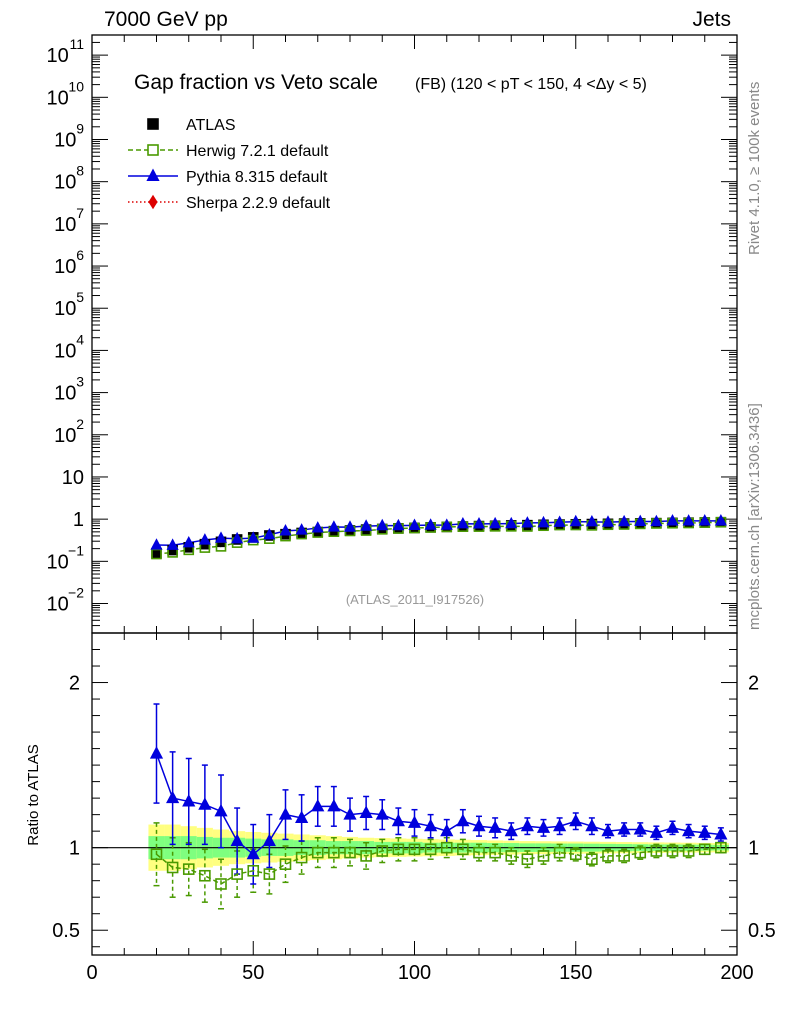 The height and width of the screenshot is (1024, 786). I want to click on ratio-y-tick-label: 2, so click(74, 684).